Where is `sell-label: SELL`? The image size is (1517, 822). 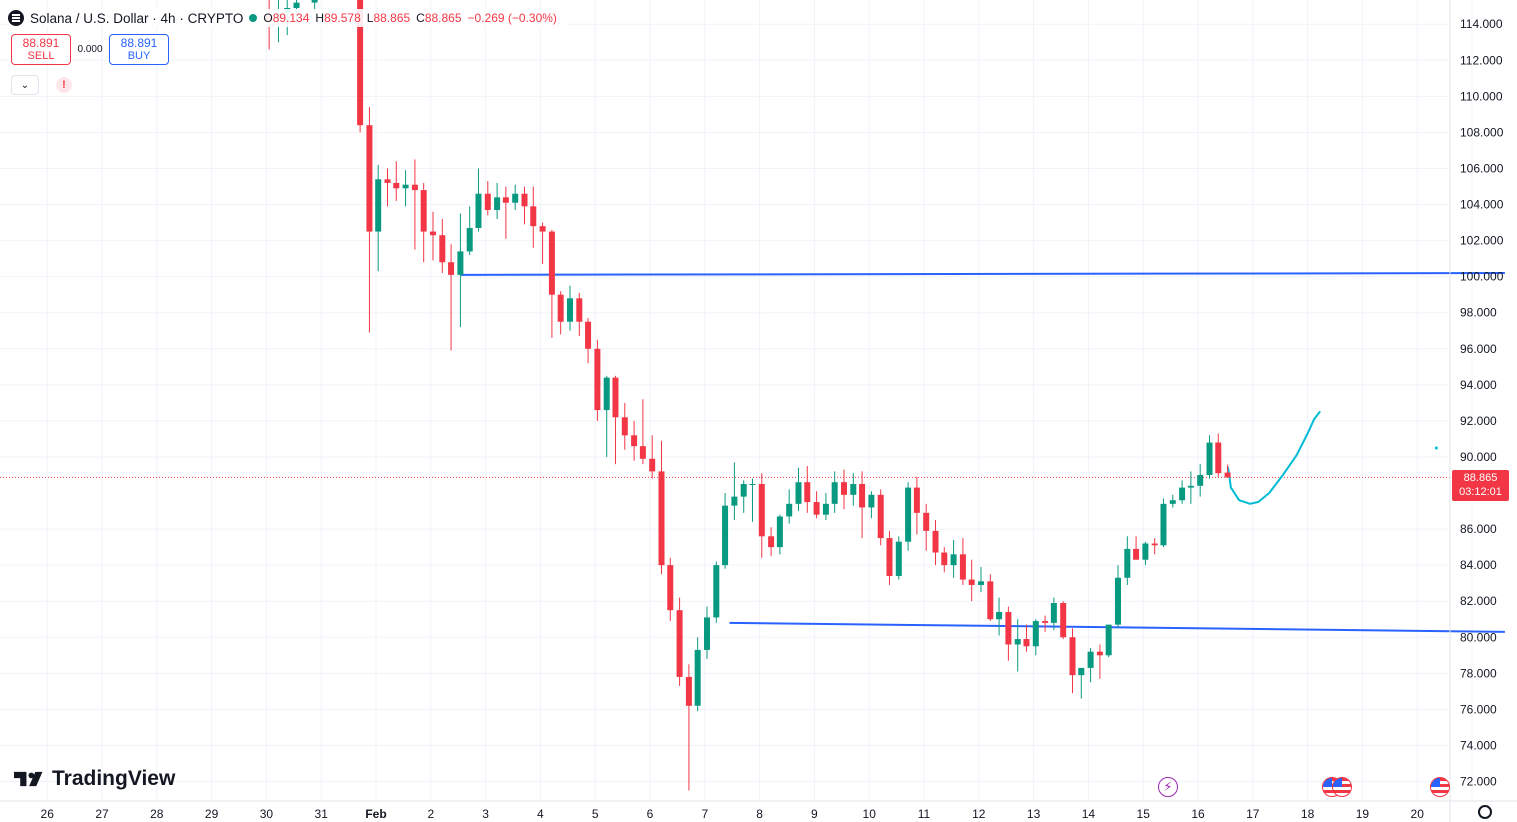 sell-label: SELL is located at coordinates (41, 55).